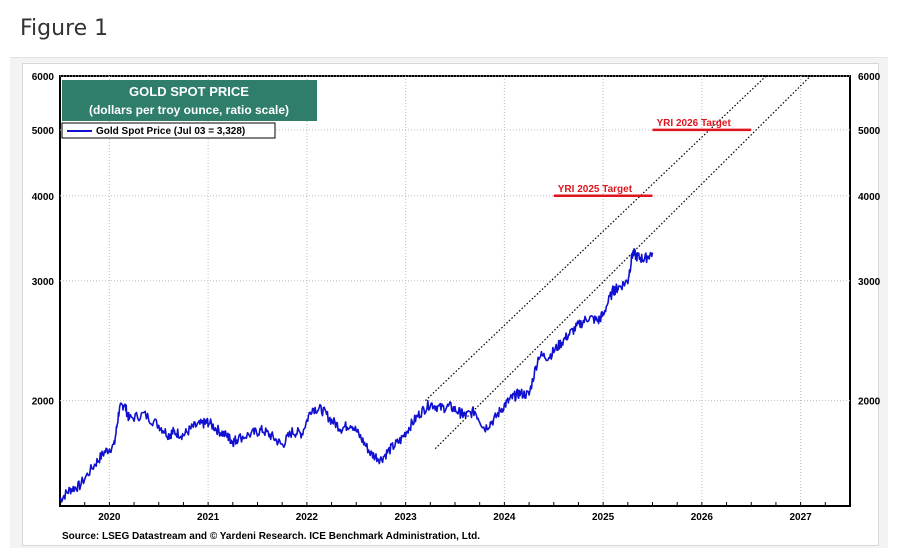 The height and width of the screenshot is (555, 900). I want to click on y-tick-label-right: 6000, so click(869, 77).